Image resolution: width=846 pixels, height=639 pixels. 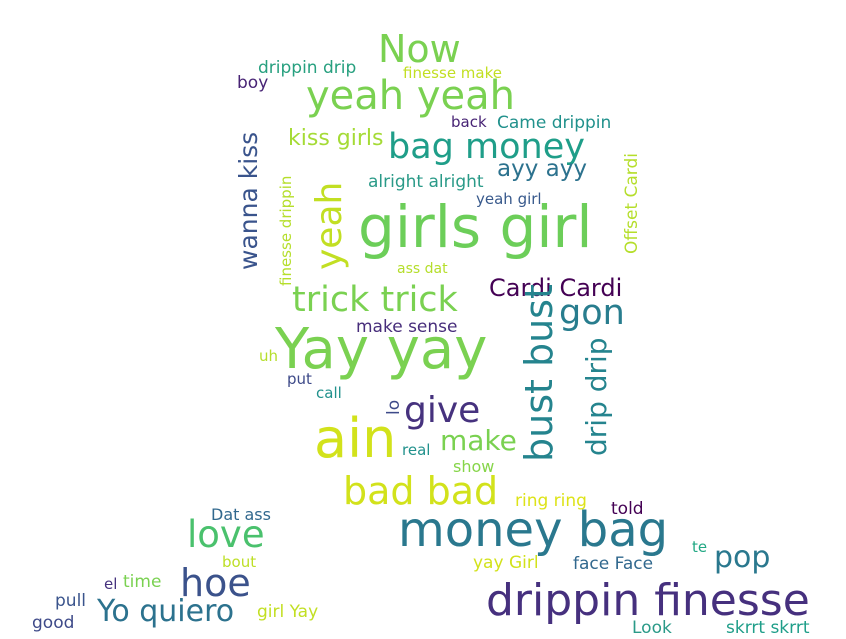 I want to click on word-el: el, so click(x=111, y=584).